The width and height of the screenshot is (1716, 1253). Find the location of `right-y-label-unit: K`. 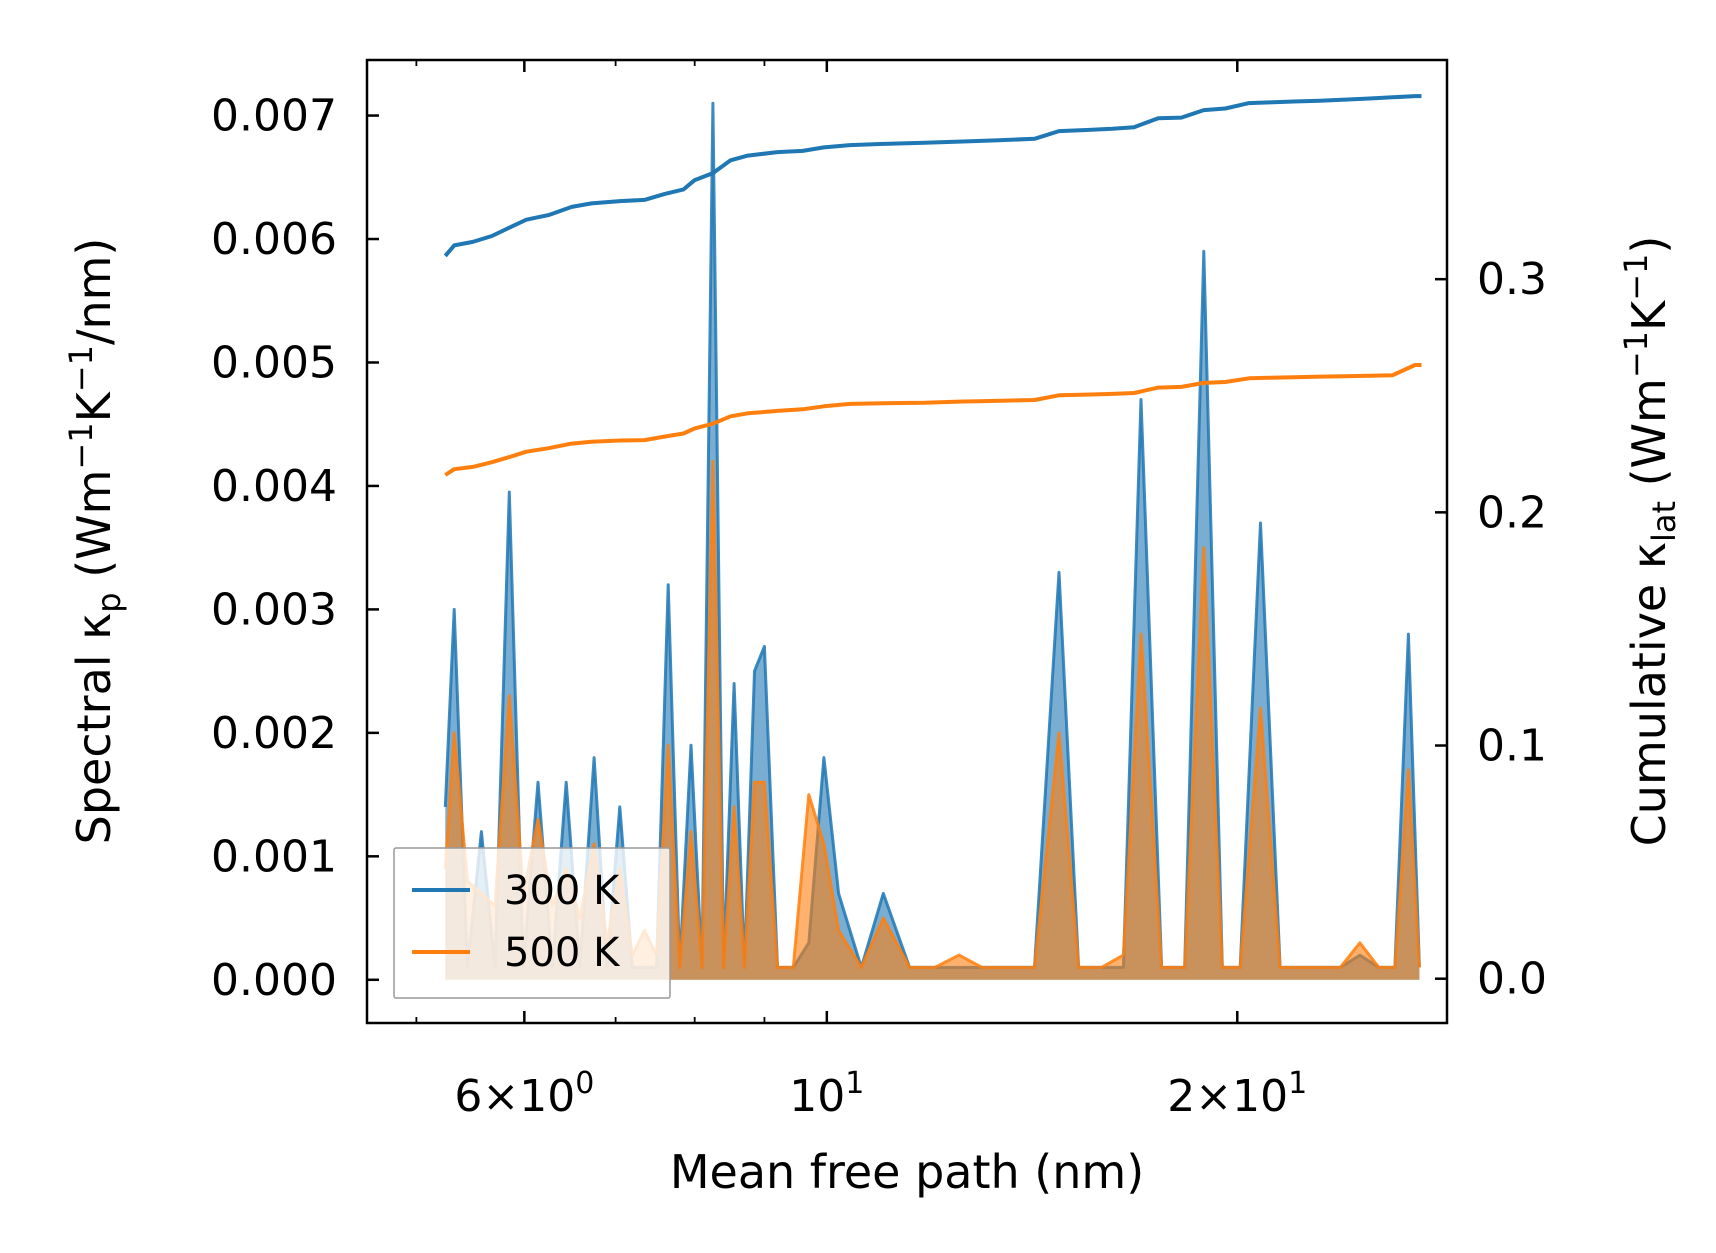

right-y-label-unit: K is located at coordinates (1649, 315).